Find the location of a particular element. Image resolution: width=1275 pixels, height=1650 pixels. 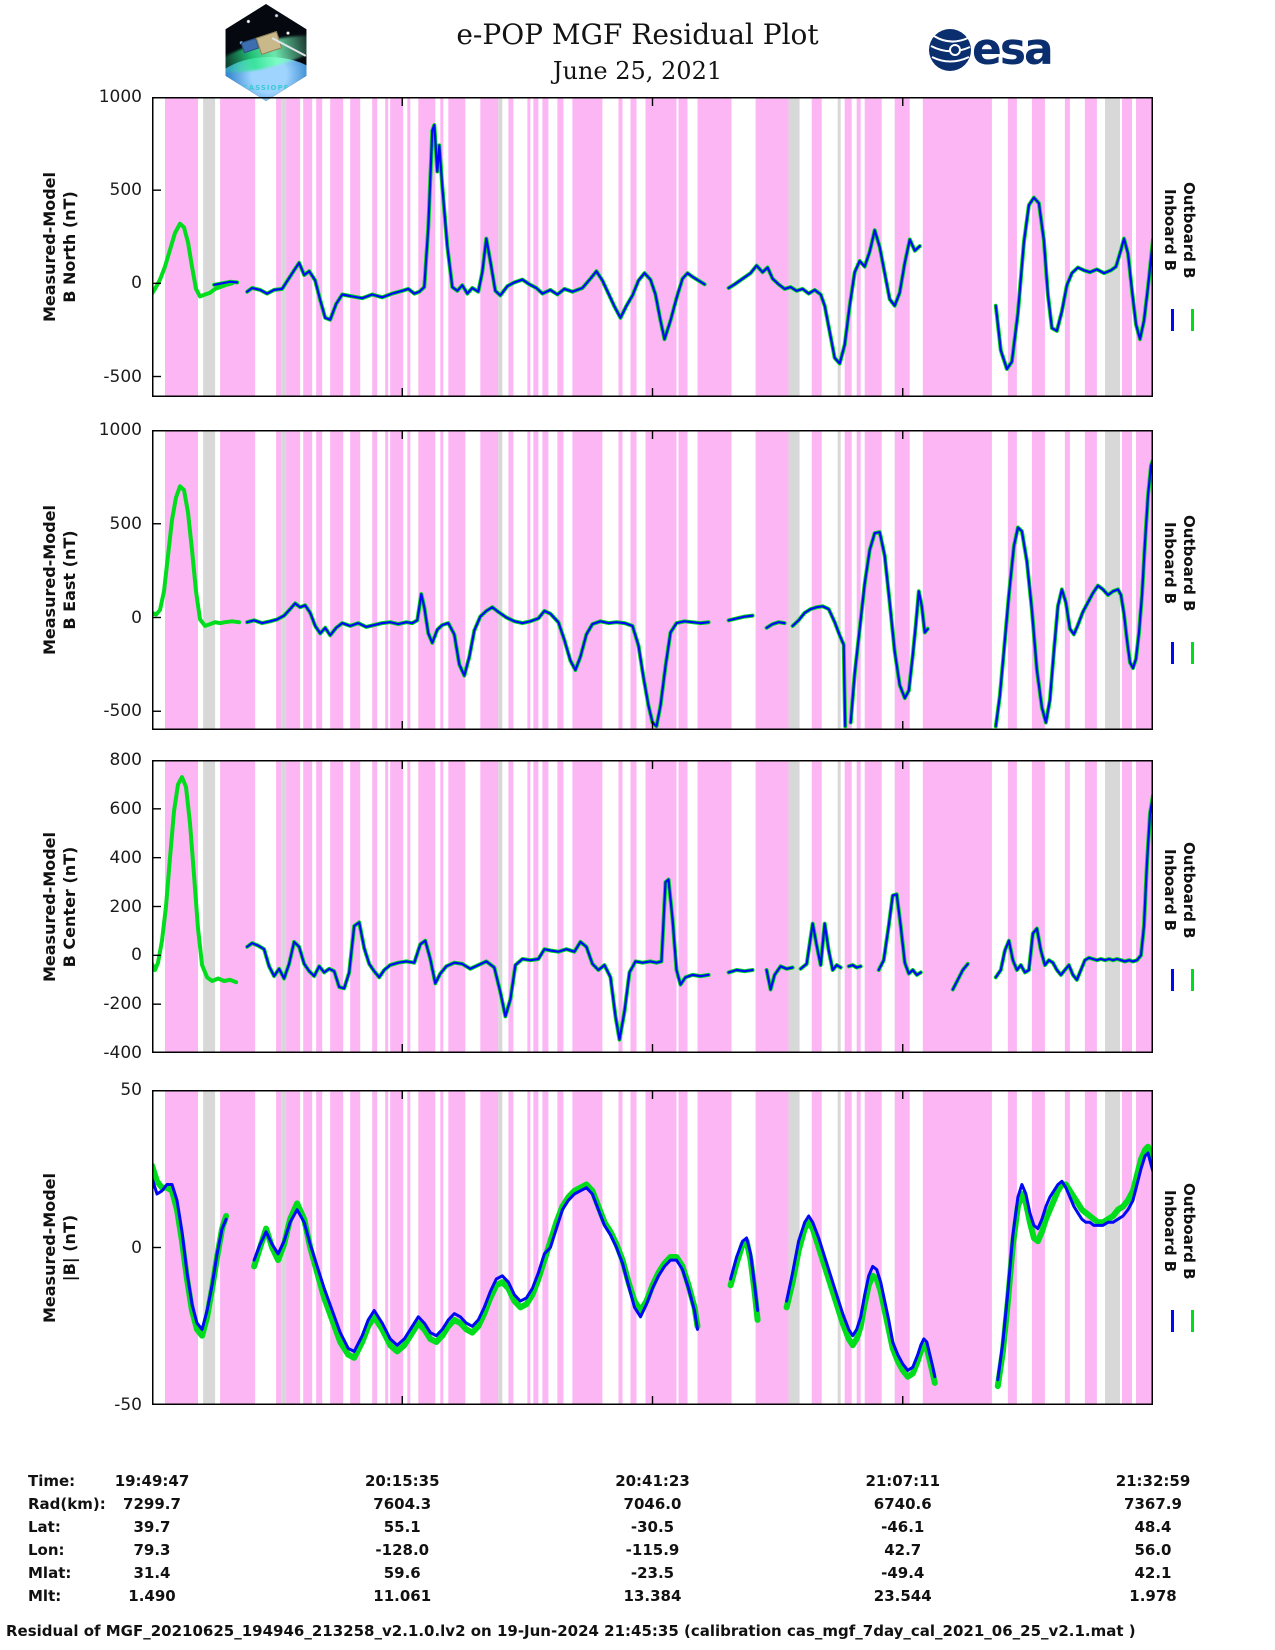

esa-globe-icon is located at coordinates (950, 50).